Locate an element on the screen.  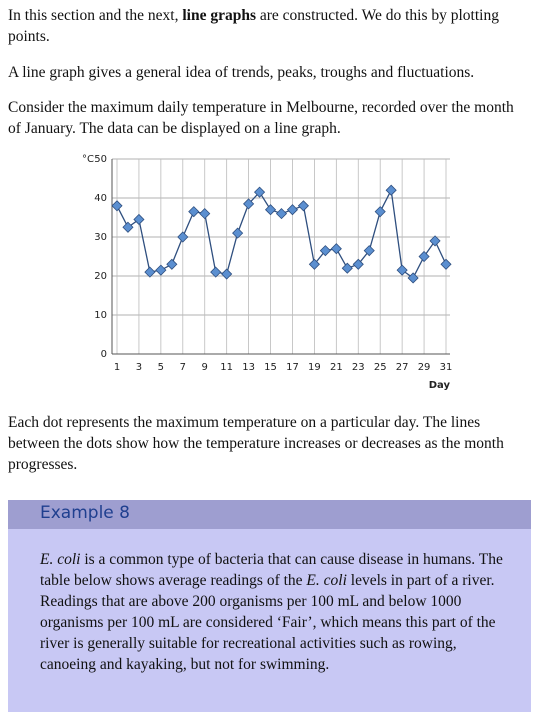
x-tick-label: 19 is located at coordinates (314, 367).